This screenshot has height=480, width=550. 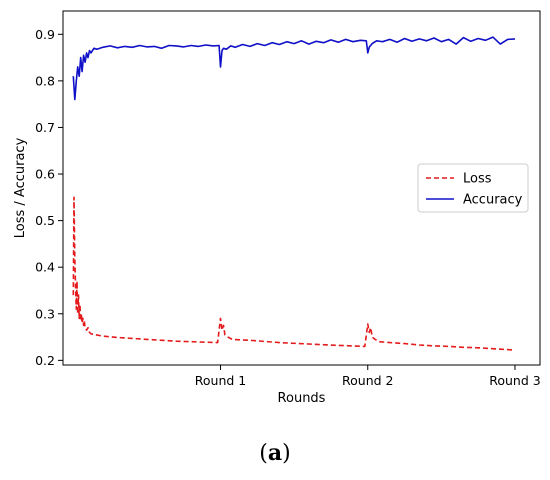 I want to click on legend: Loss Accuracy, so click(x=473, y=188).